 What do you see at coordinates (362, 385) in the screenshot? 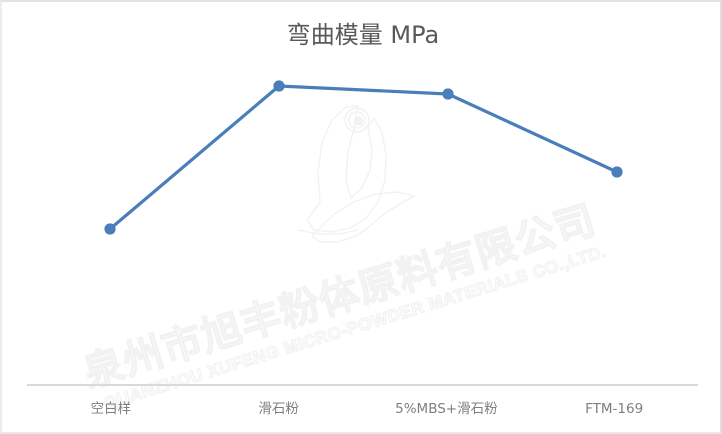
I see `category-axis-line` at bounding box center [362, 385].